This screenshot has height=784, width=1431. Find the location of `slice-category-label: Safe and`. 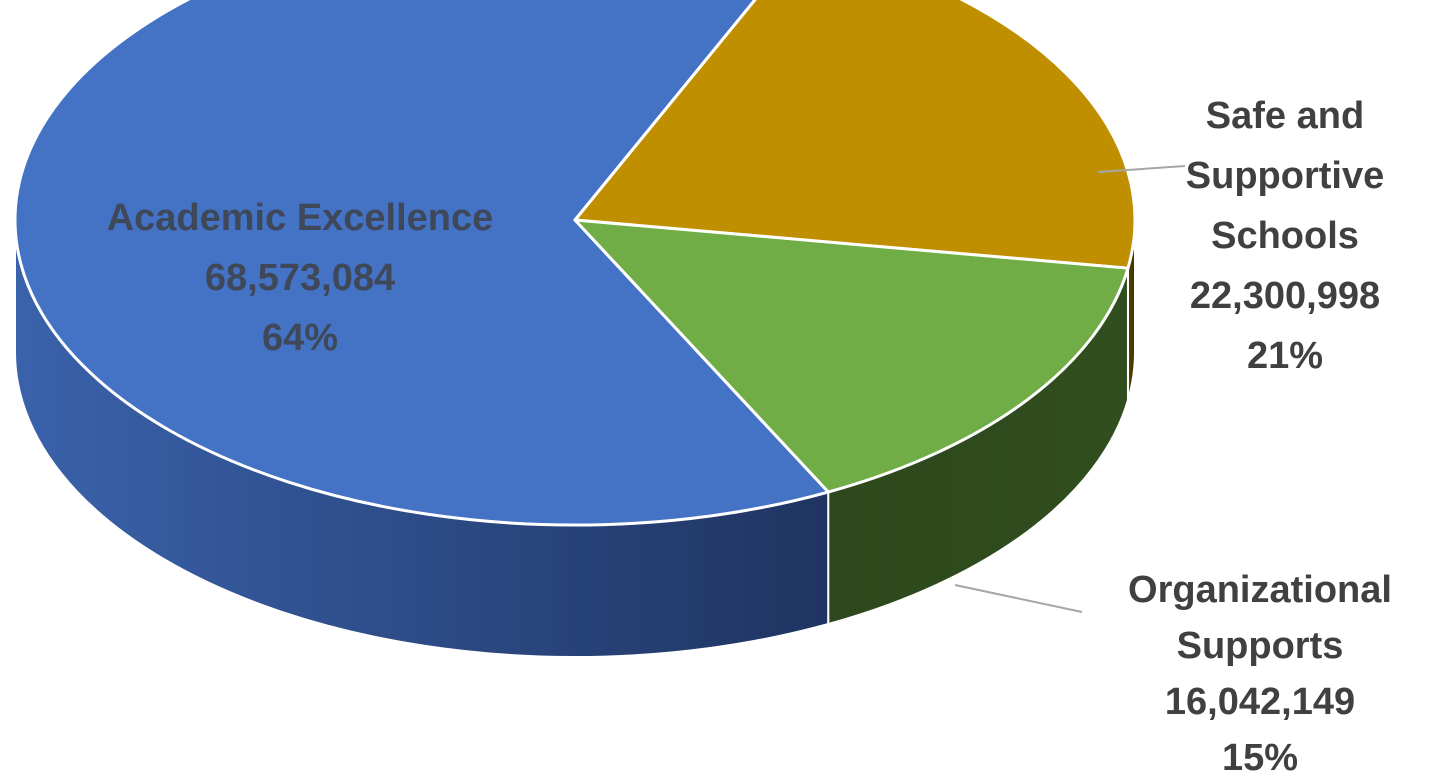

slice-category-label: Safe and is located at coordinates (1285, 116).